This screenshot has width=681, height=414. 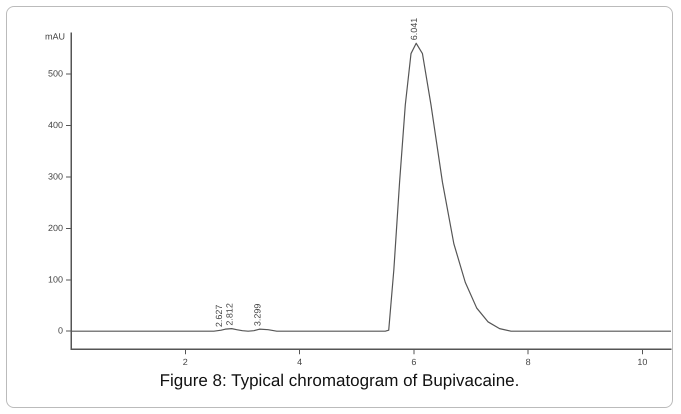 I want to click on y-tick-label: 100, so click(x=56, y=279).